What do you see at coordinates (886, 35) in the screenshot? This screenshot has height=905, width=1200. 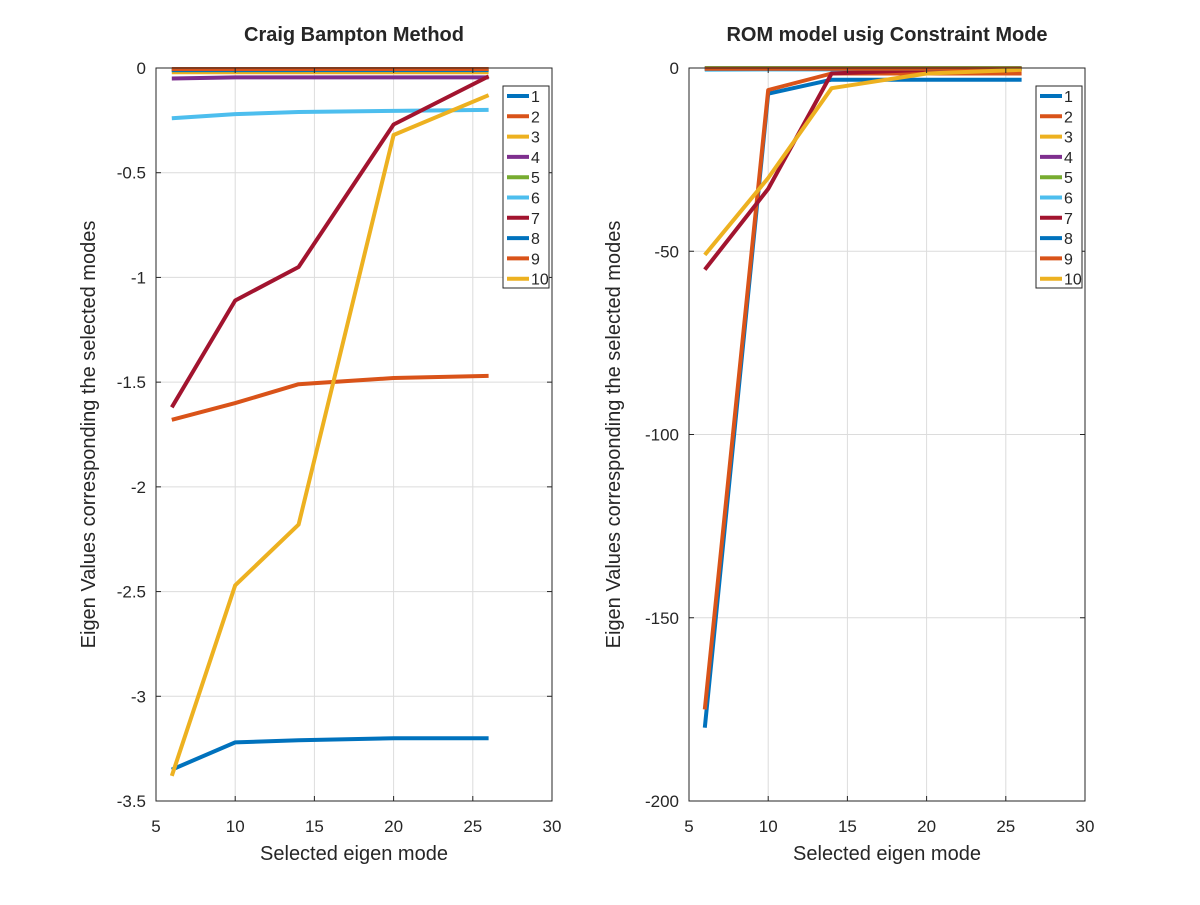 I see `chart-title: ROM model usig Constraint Mode` at bounding box center [886, 35].